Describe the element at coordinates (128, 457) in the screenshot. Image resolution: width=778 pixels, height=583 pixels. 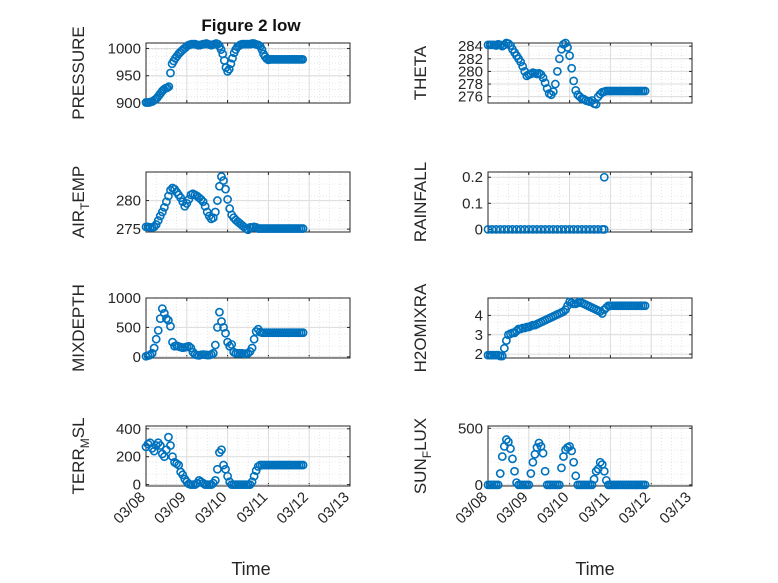
I see `y-tick-label: 200` at that location.